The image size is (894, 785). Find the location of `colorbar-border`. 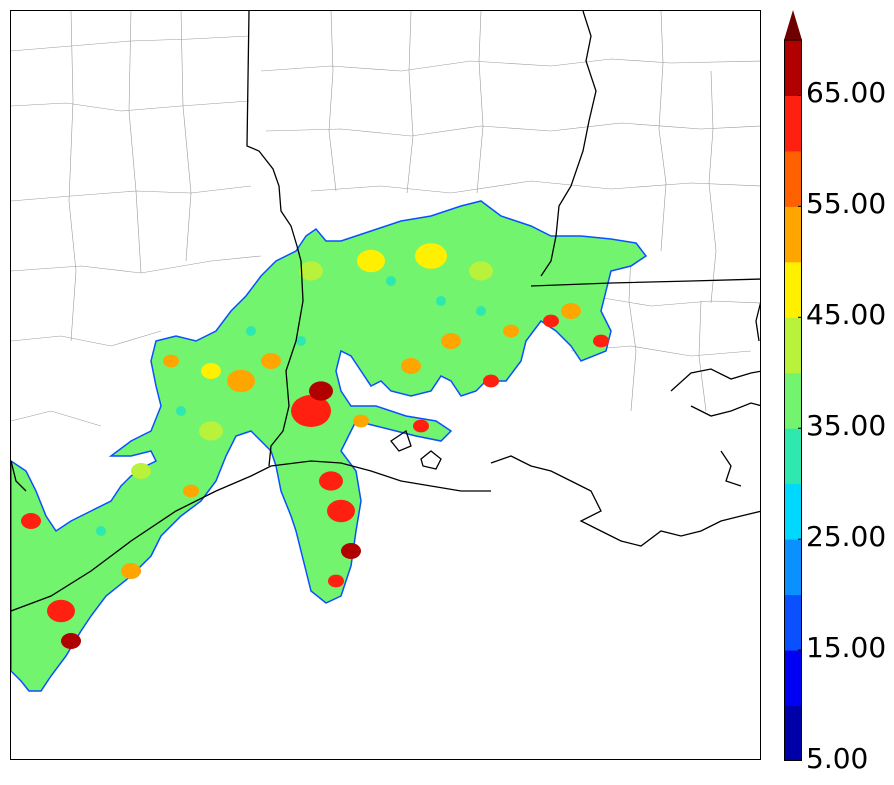

colorbar-border is located at coordinates (793, 400).